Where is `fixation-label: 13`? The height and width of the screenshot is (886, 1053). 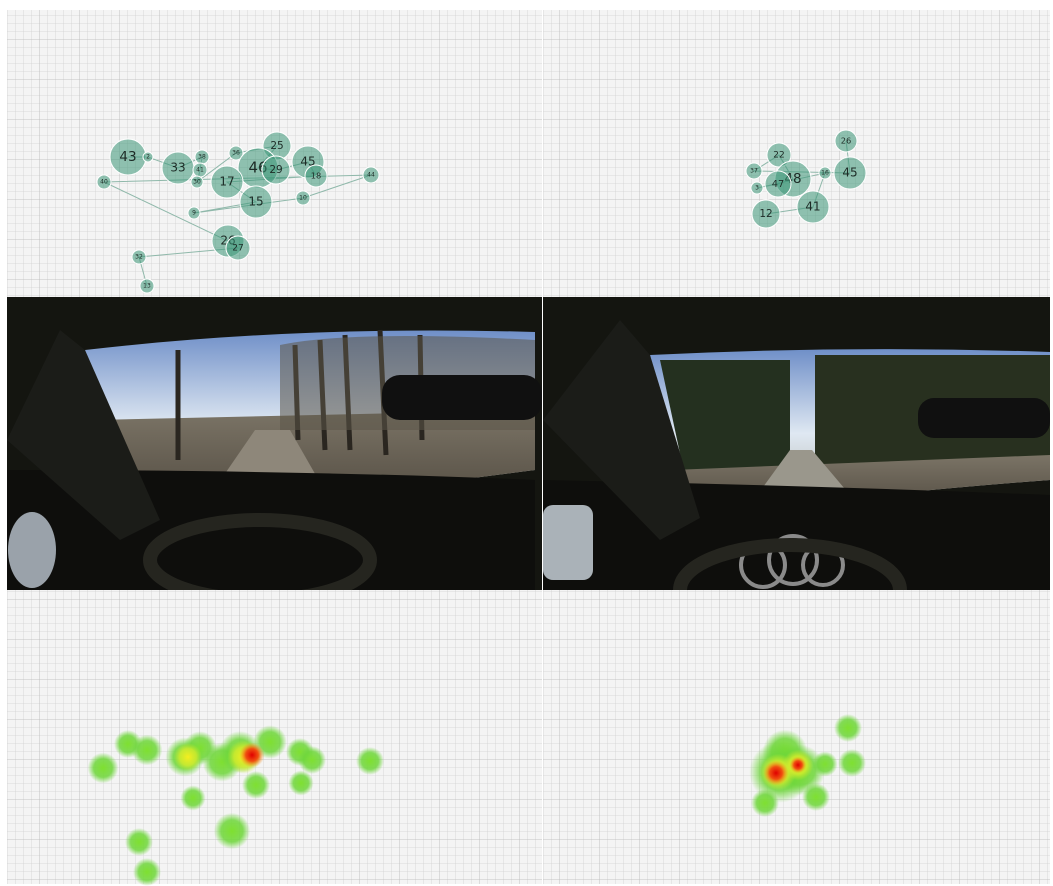 fixation-label: 13 is located at coordinates (147, 286).